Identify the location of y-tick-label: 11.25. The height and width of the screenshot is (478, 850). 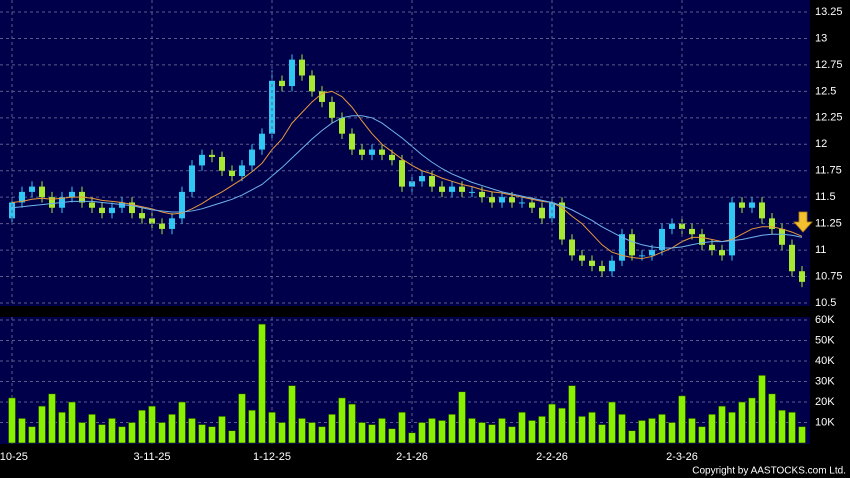
(828, 224).